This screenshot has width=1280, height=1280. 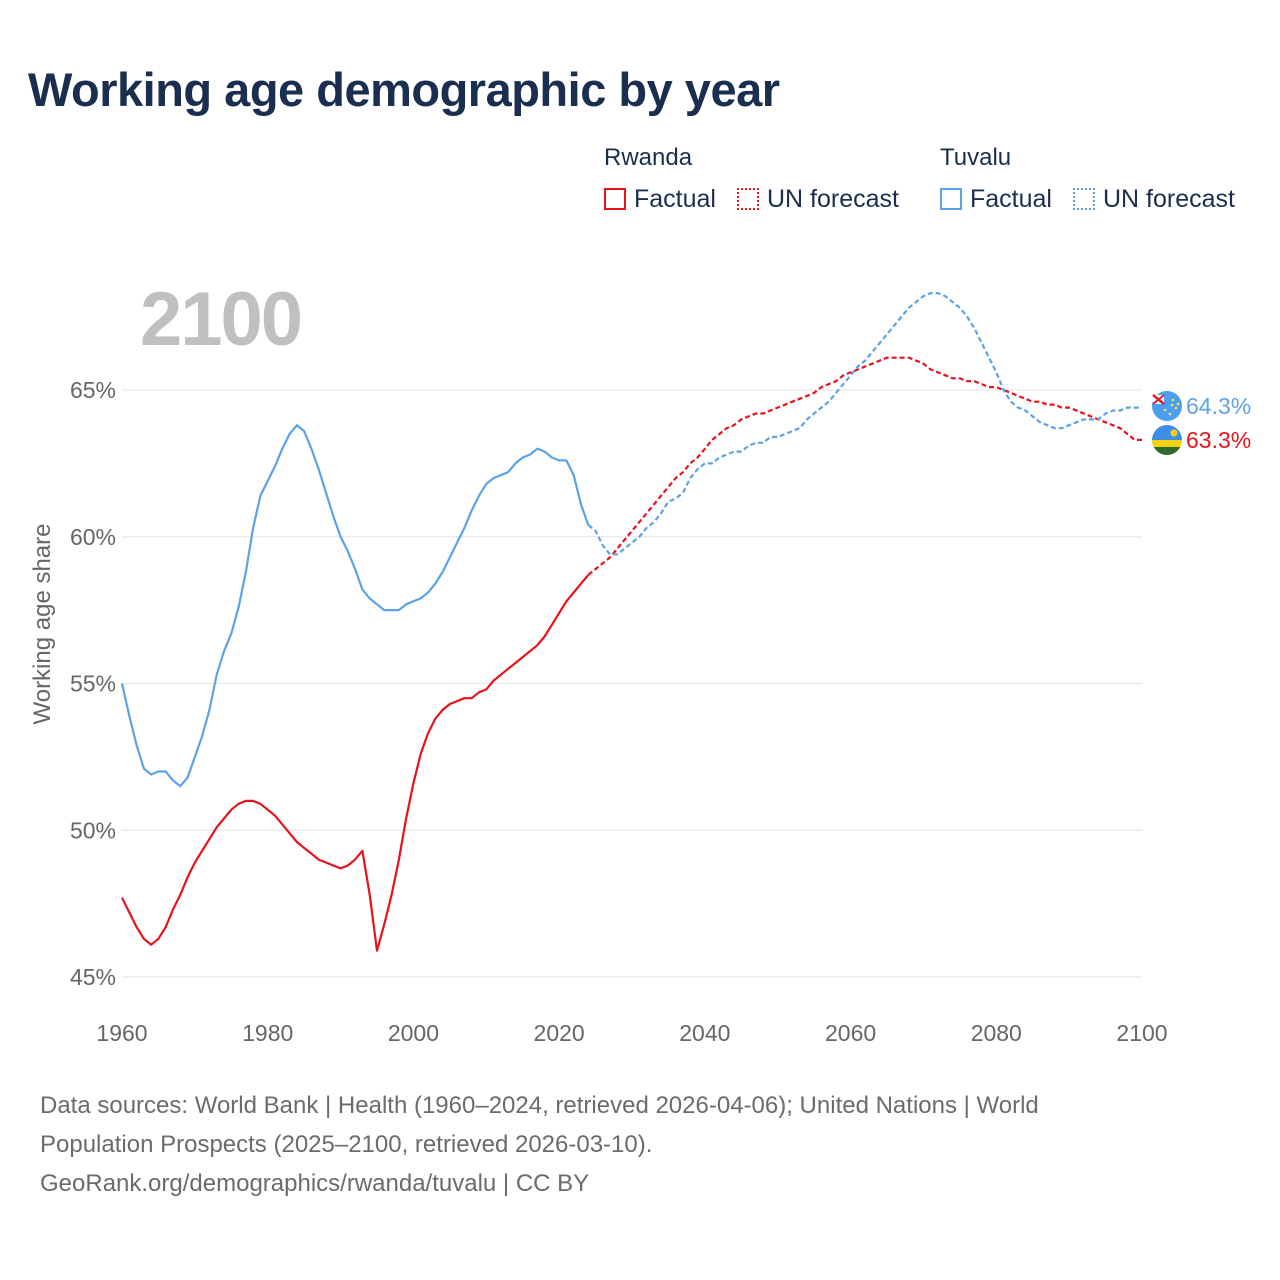 What do you see at coordinates (976, 157) in the screenshot?
I see `legend-group-tuvalu: Tuvalu` at bounding box center [976, 157].